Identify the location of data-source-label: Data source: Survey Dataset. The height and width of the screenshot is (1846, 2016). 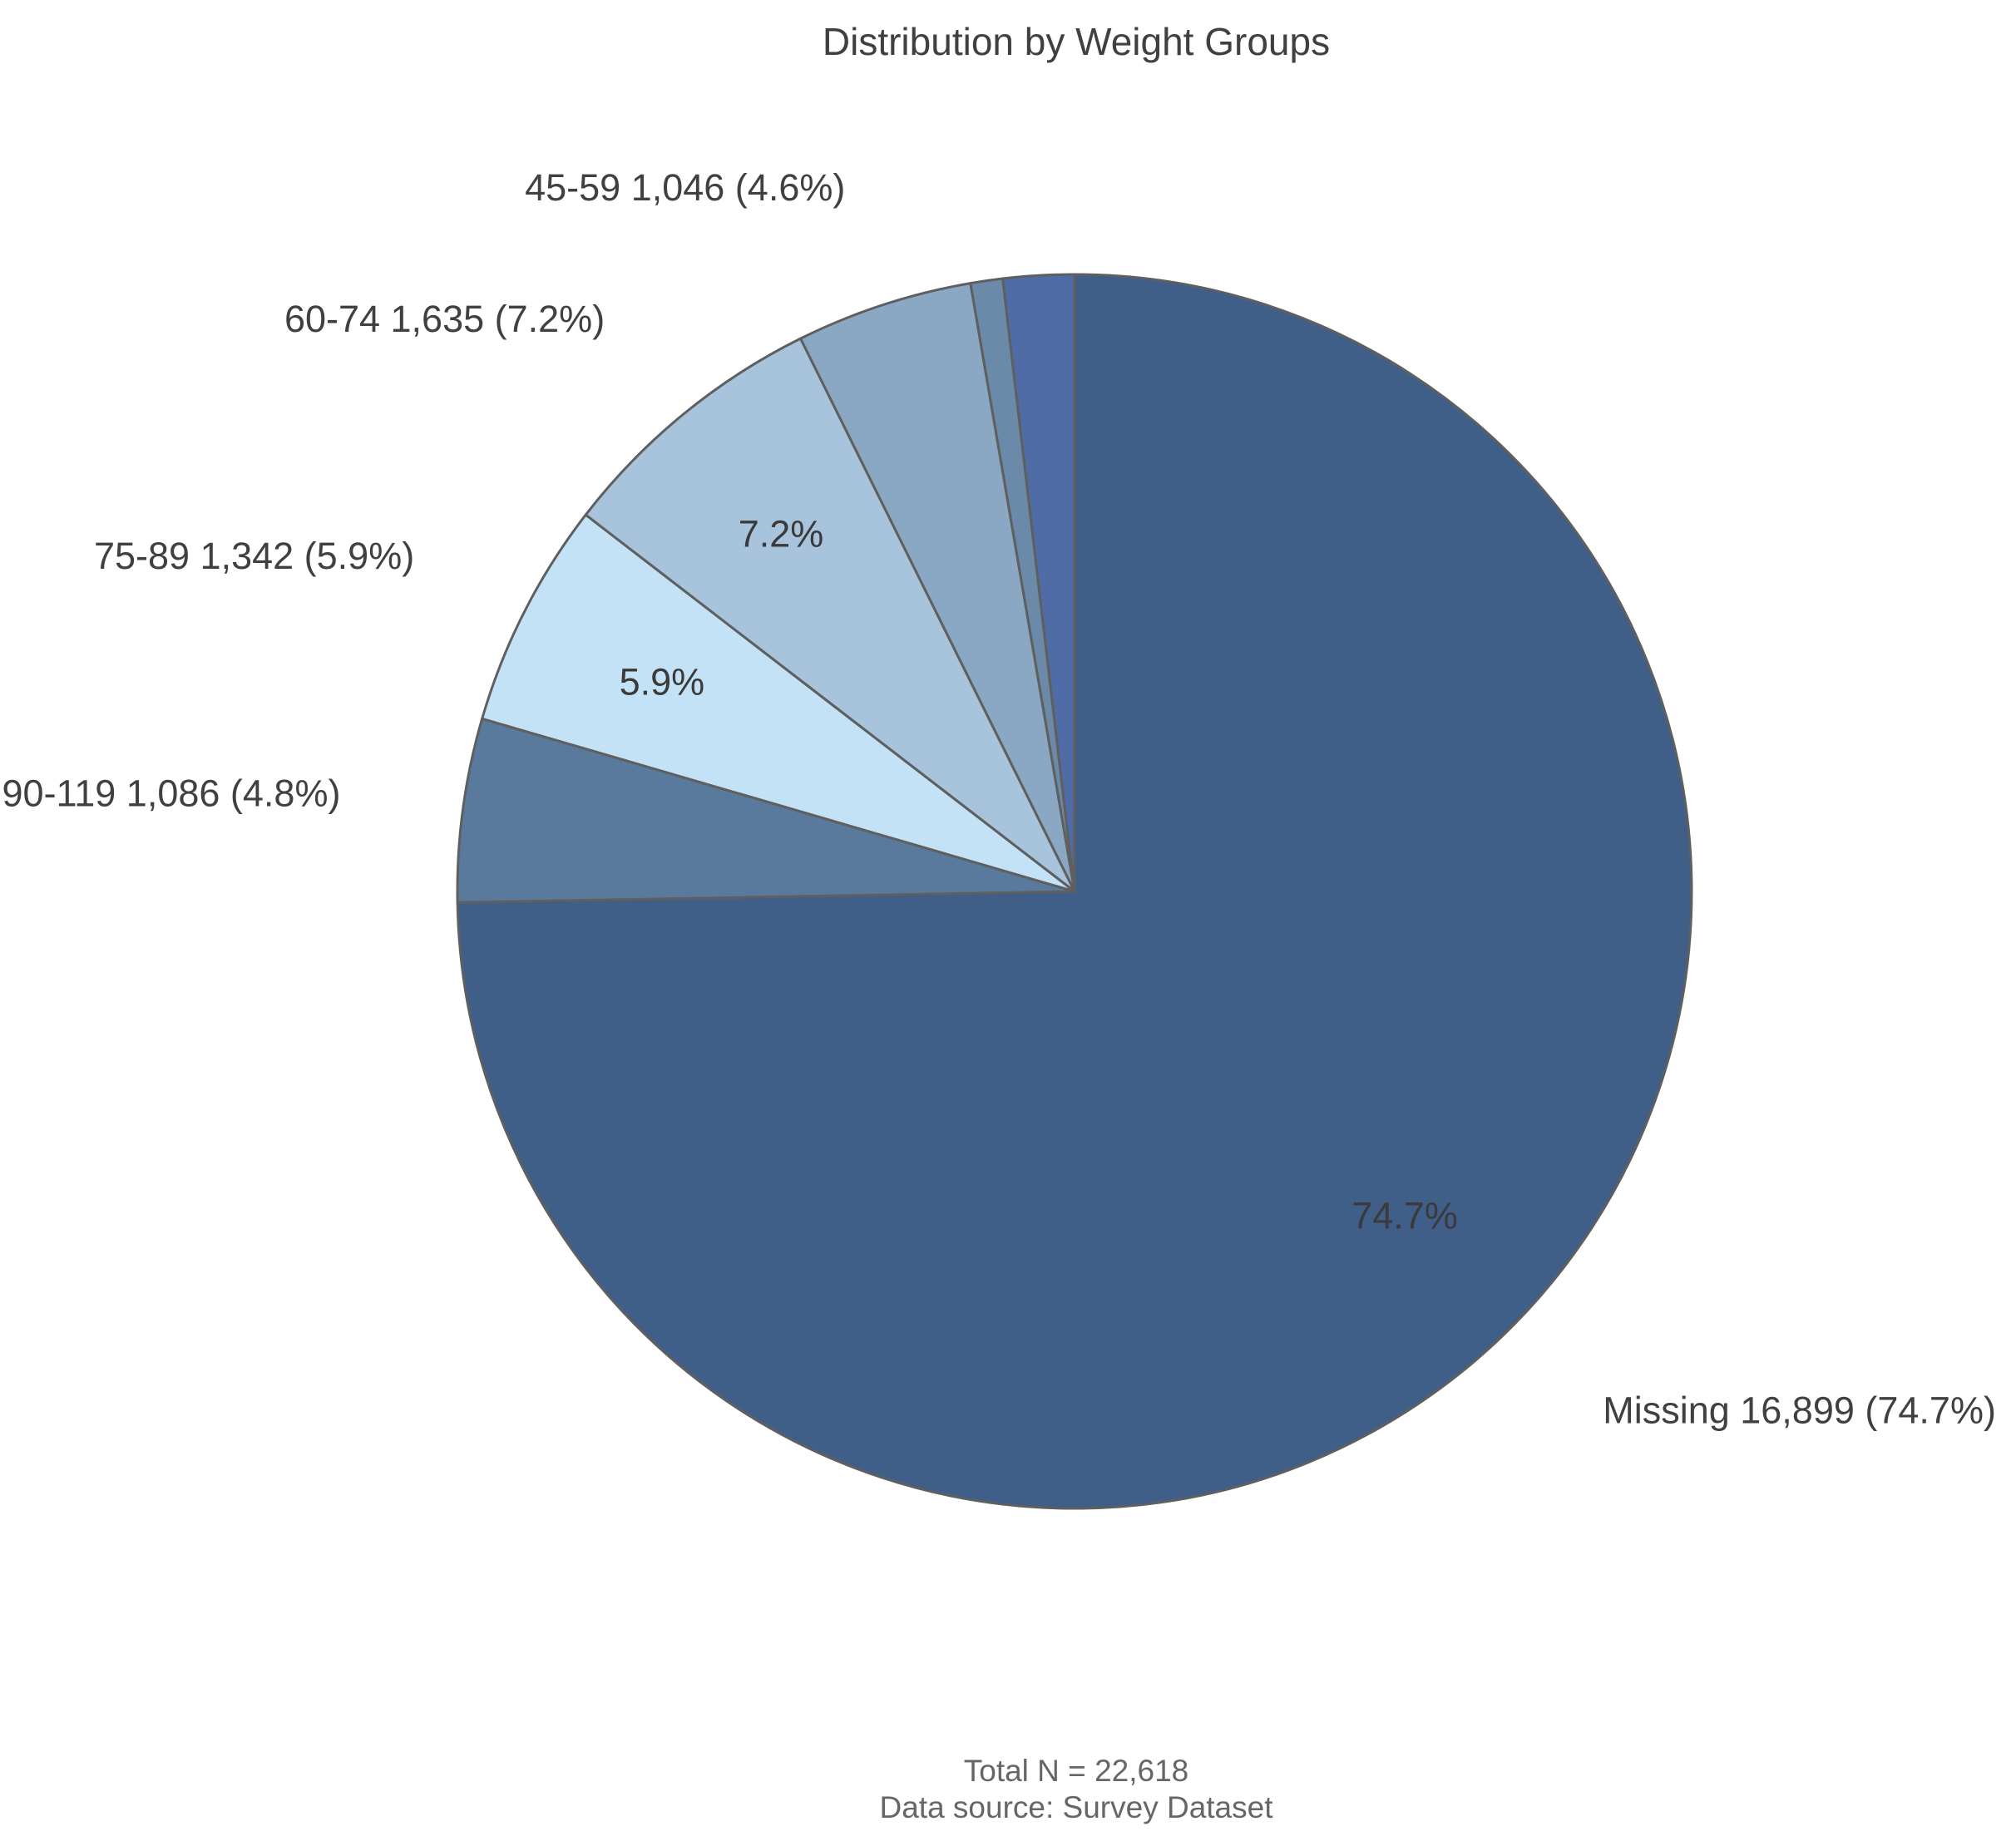
(1077, 1807).